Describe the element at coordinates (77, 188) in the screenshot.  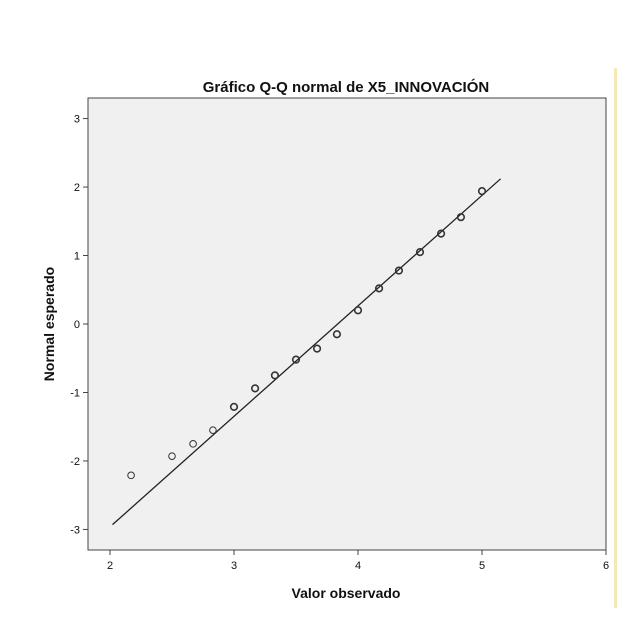
I see `y-tick-label: 2` at that location.